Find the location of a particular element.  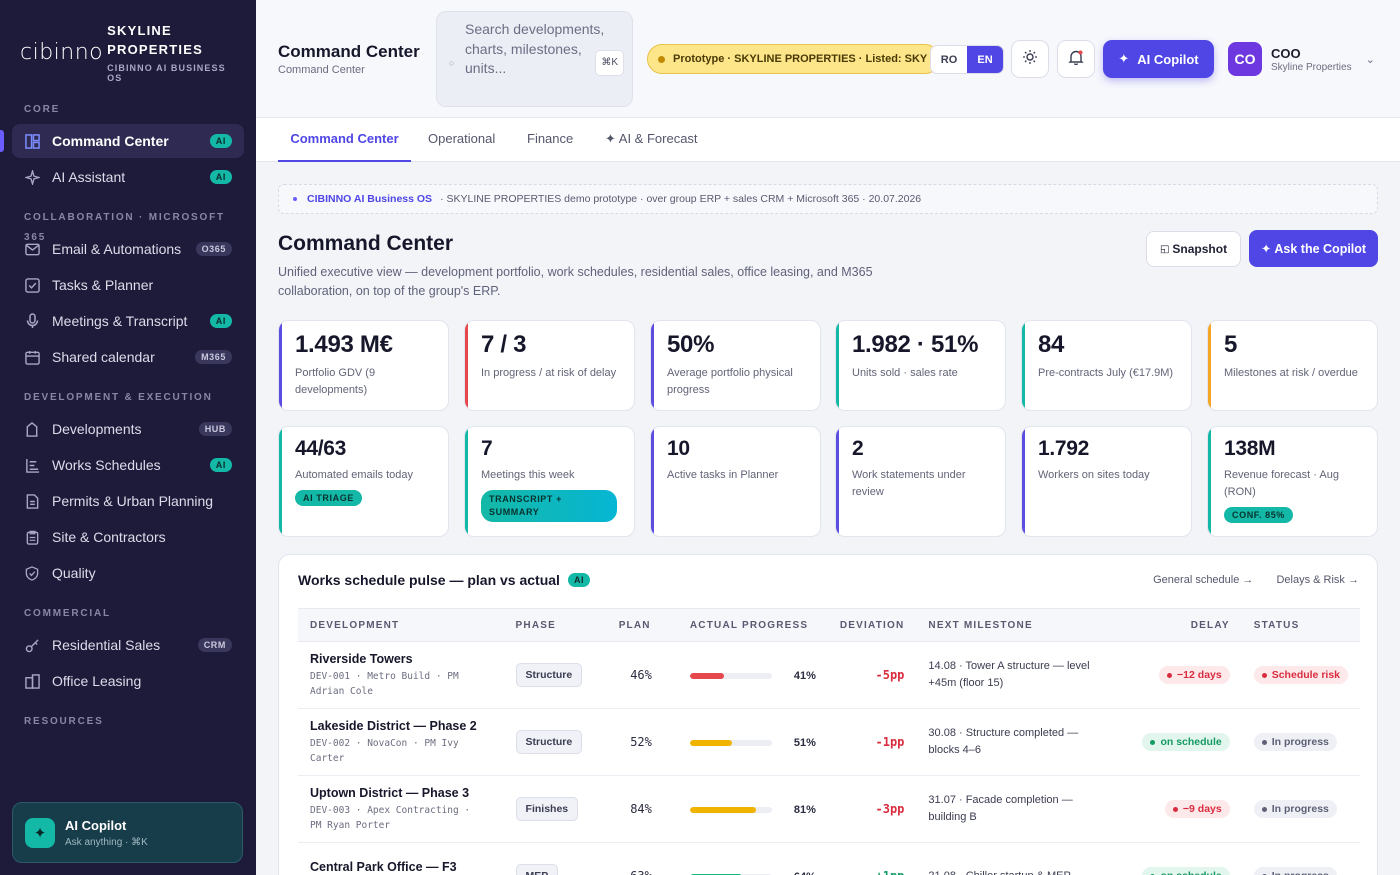

col-delay: DELAY is located at coordinates (1181, 625).